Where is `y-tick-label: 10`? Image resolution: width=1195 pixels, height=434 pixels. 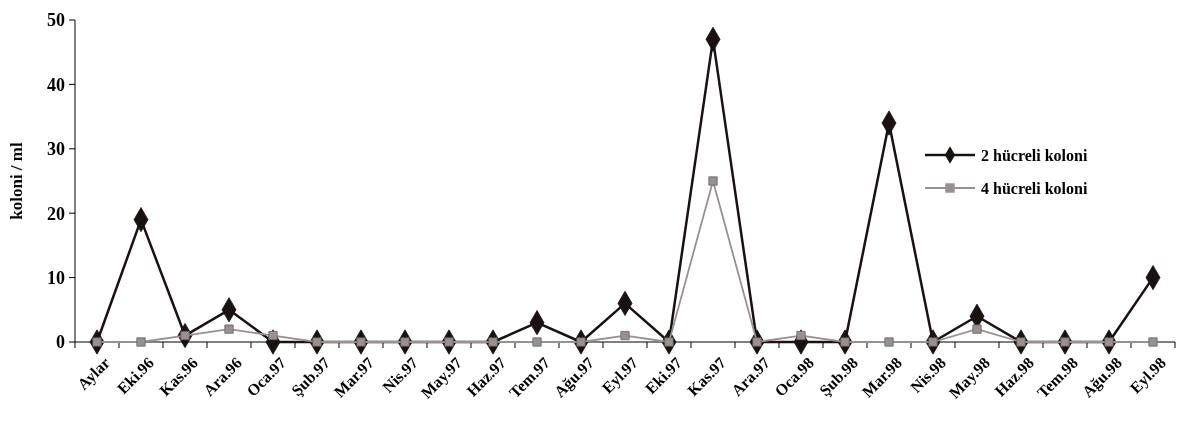
y-tick-label: 10 is located at coordinates (56, 277).